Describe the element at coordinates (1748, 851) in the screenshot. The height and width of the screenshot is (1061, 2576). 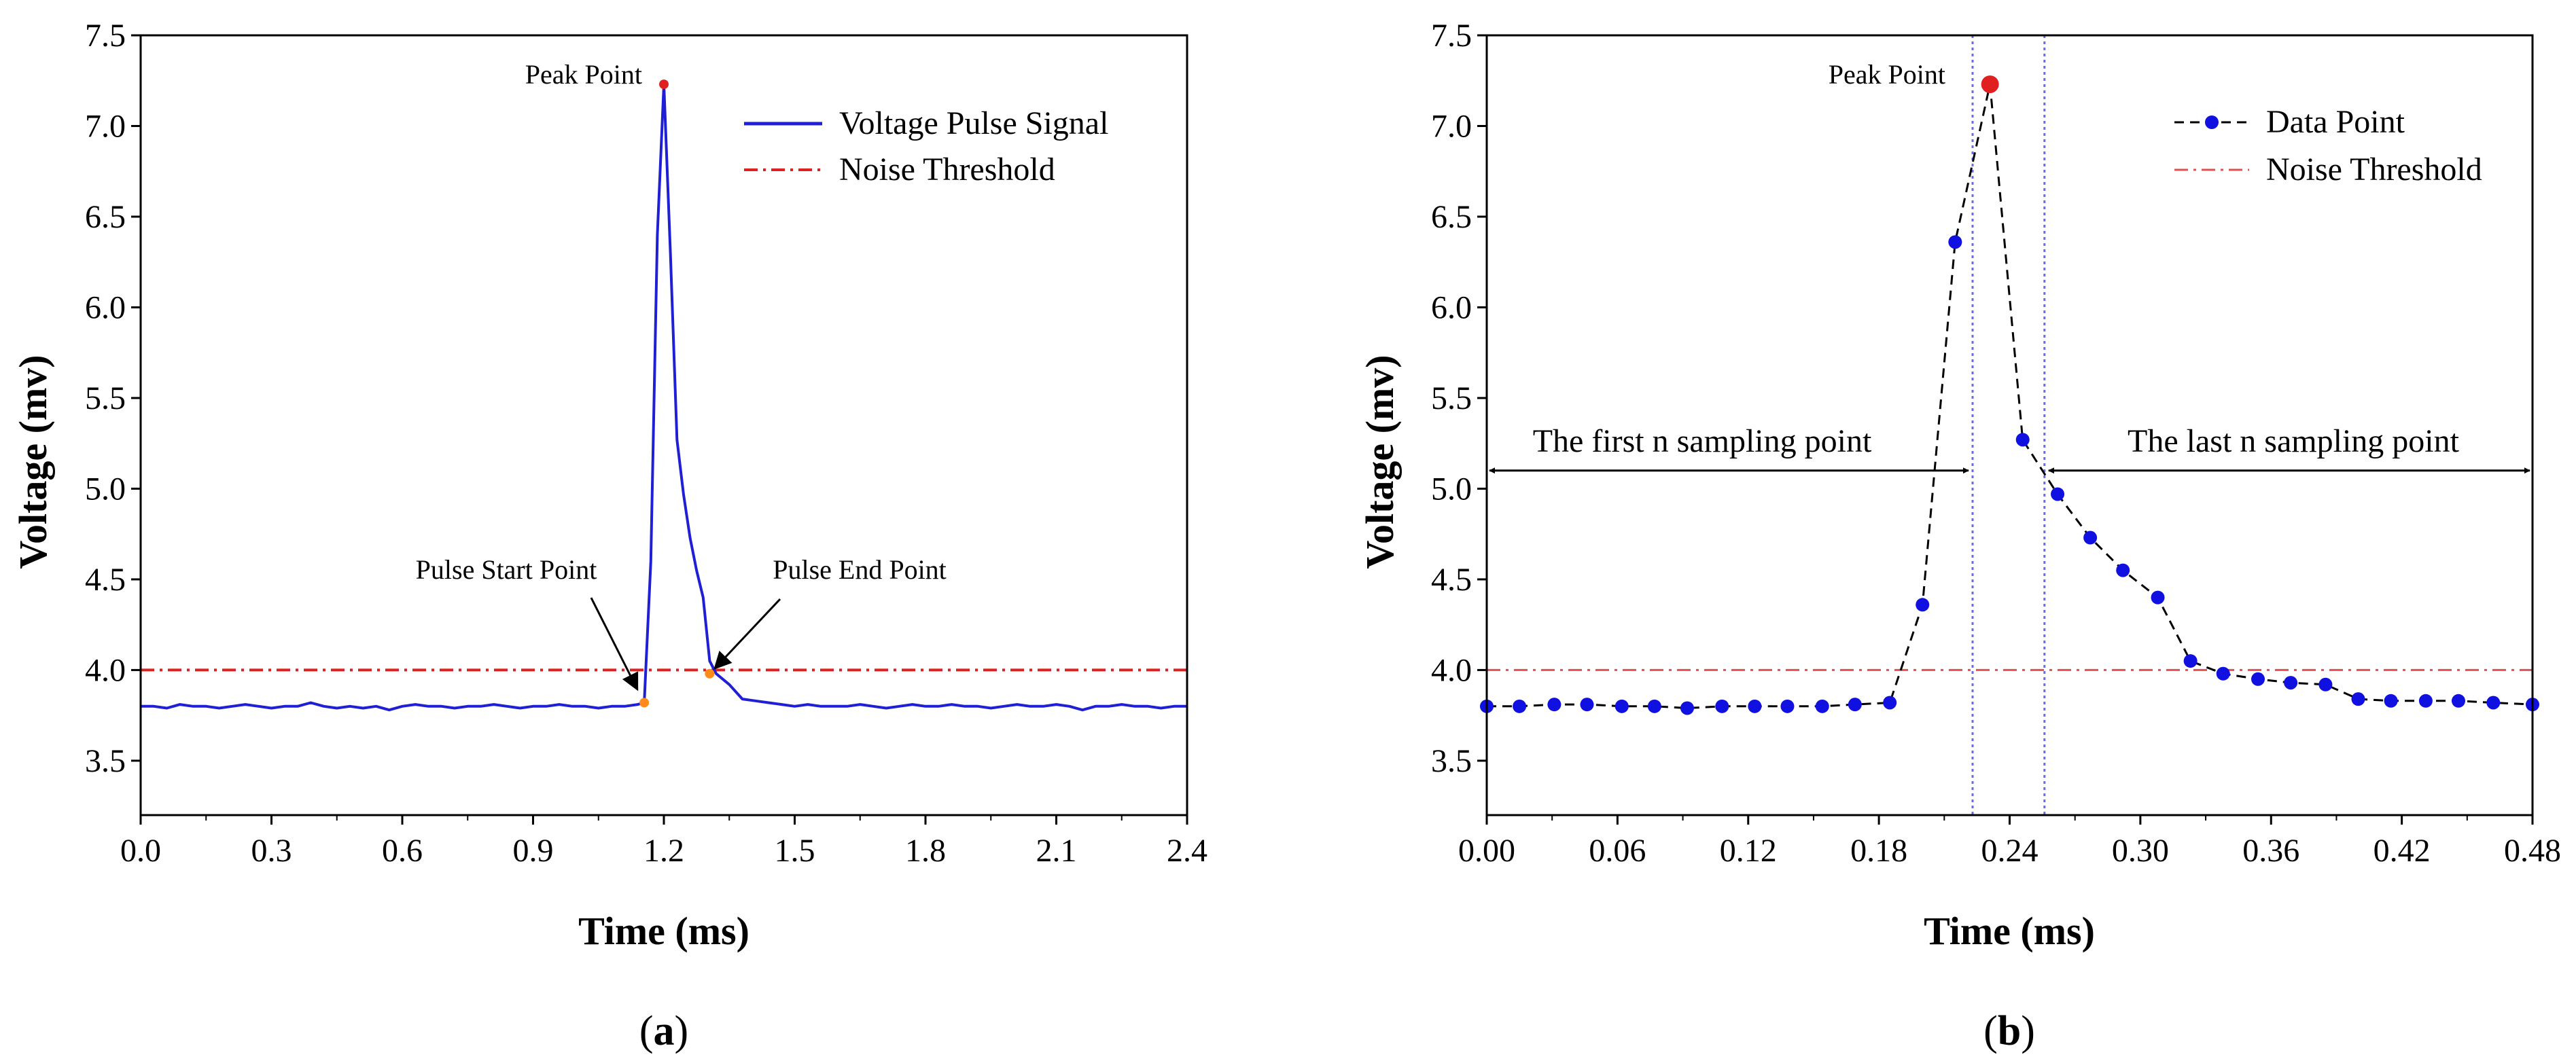
I see `x-tick-label: 0.12` at that location.